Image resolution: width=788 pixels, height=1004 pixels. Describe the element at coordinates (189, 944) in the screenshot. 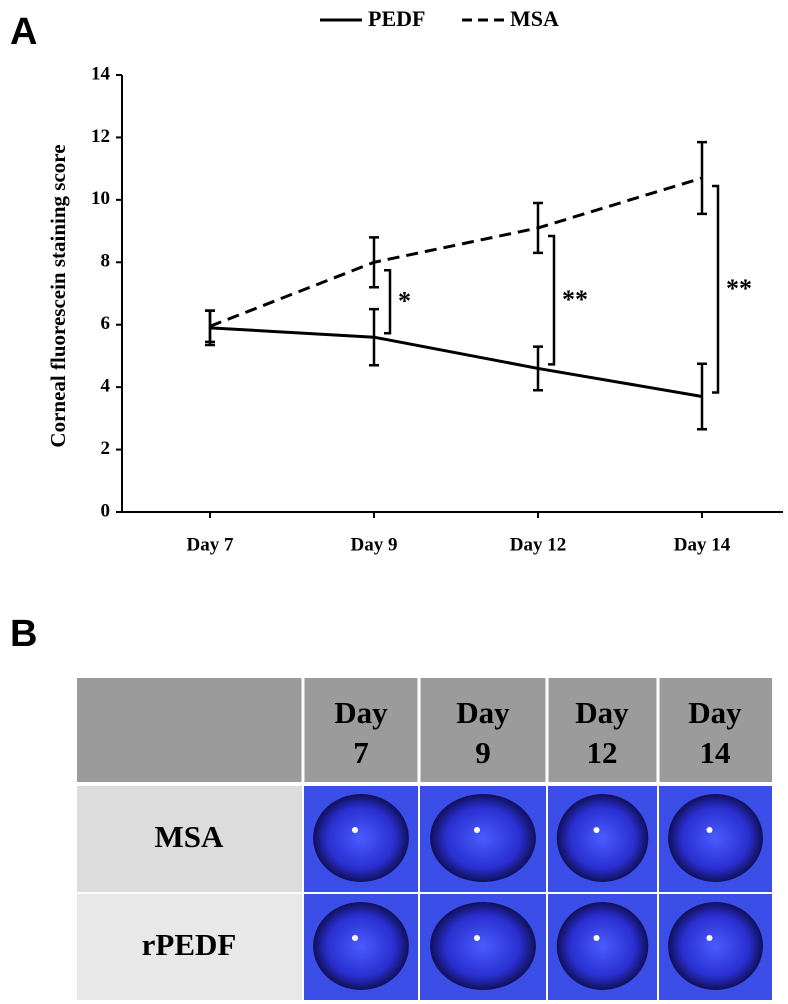

I see `row-label: rPEDF` at that location.